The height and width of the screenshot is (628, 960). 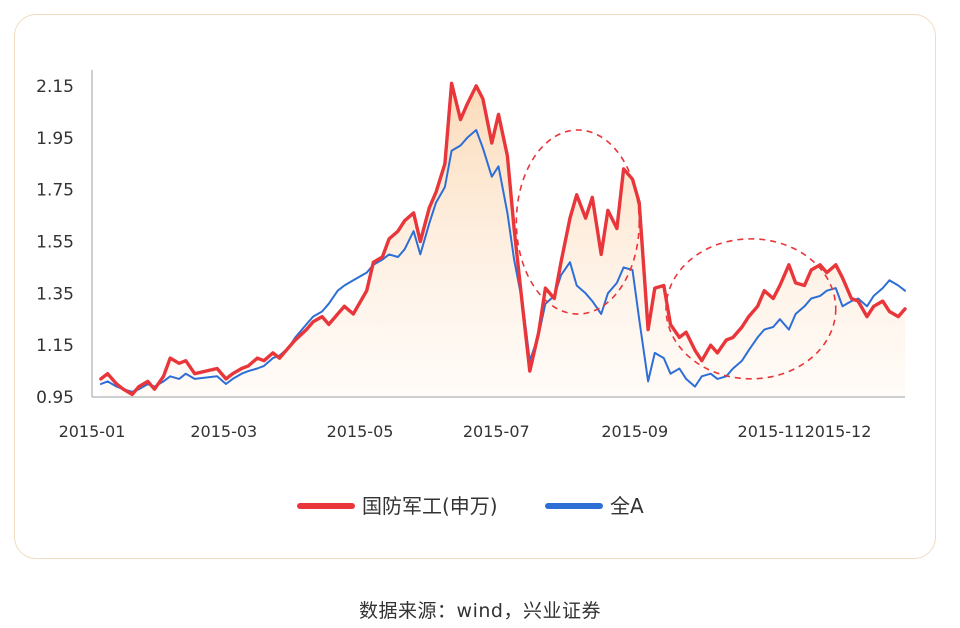 I want to click on x-tick-label: 2015-09, so click(x=634, y=431).